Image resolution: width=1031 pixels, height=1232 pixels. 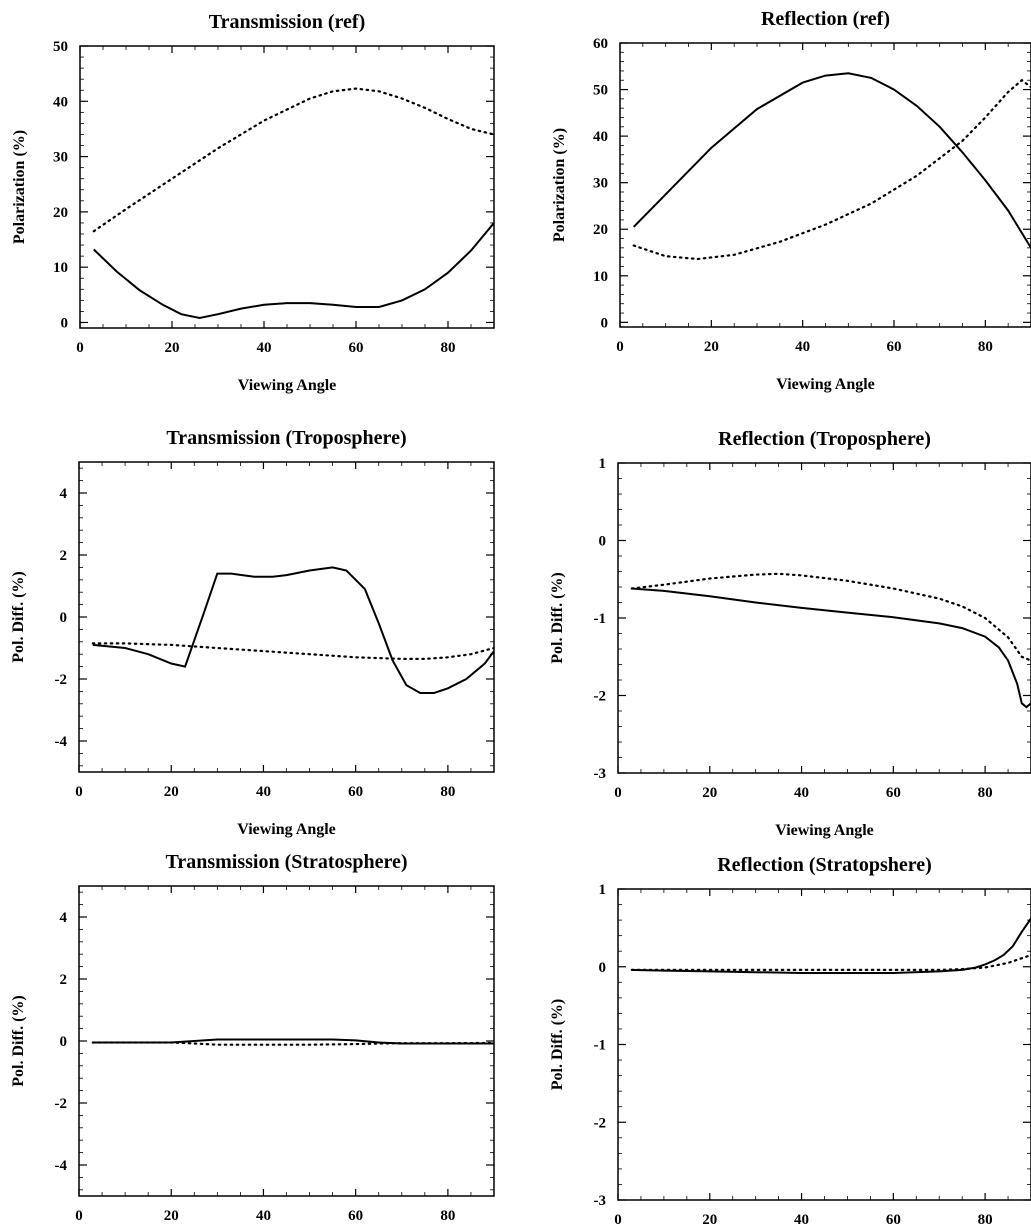 What do you see at coordinates (355, 792) in the screenshot?
I see `tr-trop-x-tick-label: 60` at bounding box center [355, 792].